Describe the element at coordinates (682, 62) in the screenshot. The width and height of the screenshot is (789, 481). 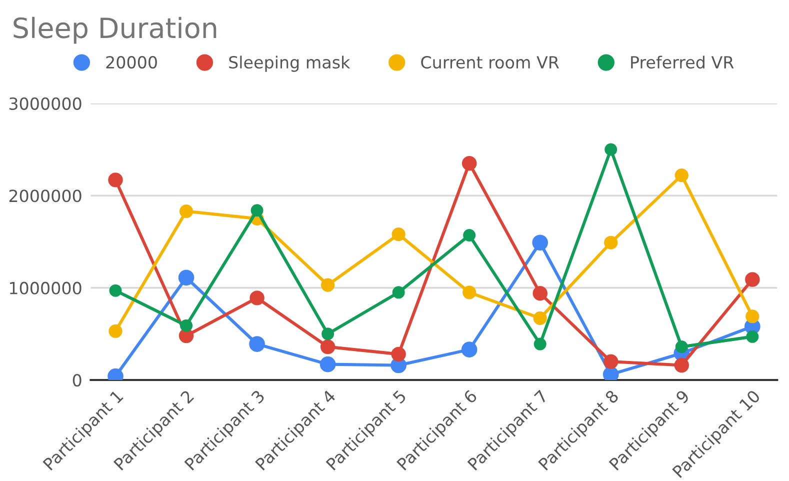
I see `legend-label: Preferred VR` at that location.